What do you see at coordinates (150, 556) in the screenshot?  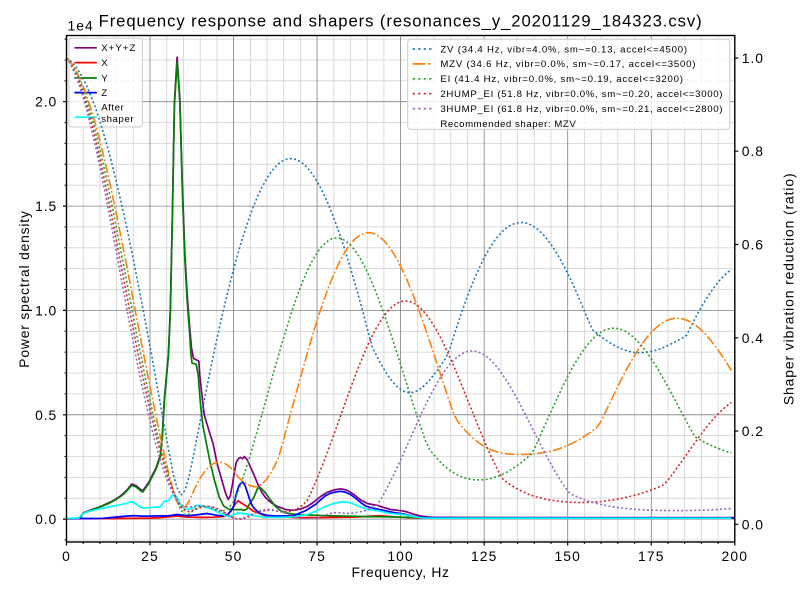 I see `svg-text: 25` at bounding box center [150, 556].